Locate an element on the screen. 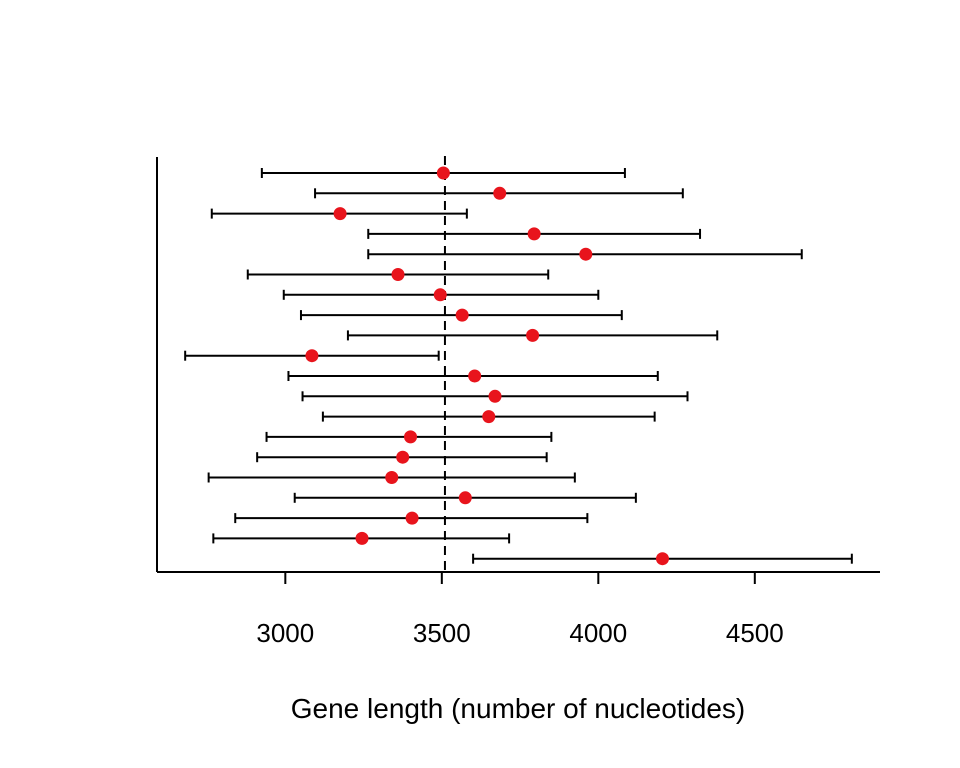 Image resolution: width=960 pixels, height=768 pixels. x-tick-label: 4500 is located at coordinates (755, 633).